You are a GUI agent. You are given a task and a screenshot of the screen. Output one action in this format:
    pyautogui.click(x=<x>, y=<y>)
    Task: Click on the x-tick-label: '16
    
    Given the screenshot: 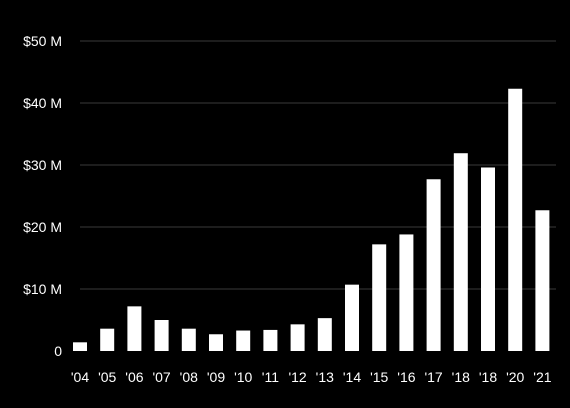 What is the action you would take?
    pyautogui.click(x=406, y=377)
    